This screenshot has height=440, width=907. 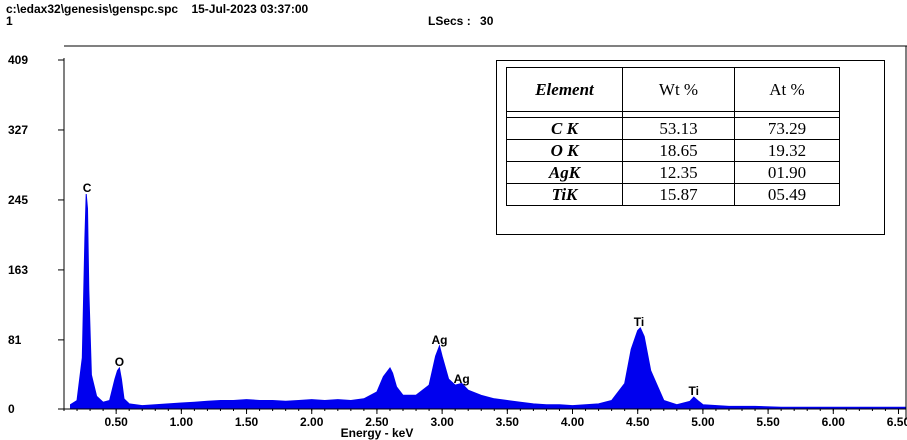 What do you see at coordinates (18, 270) in the screenshot?
I see `y-tick-label: 163` at bounding box center [18, 270].